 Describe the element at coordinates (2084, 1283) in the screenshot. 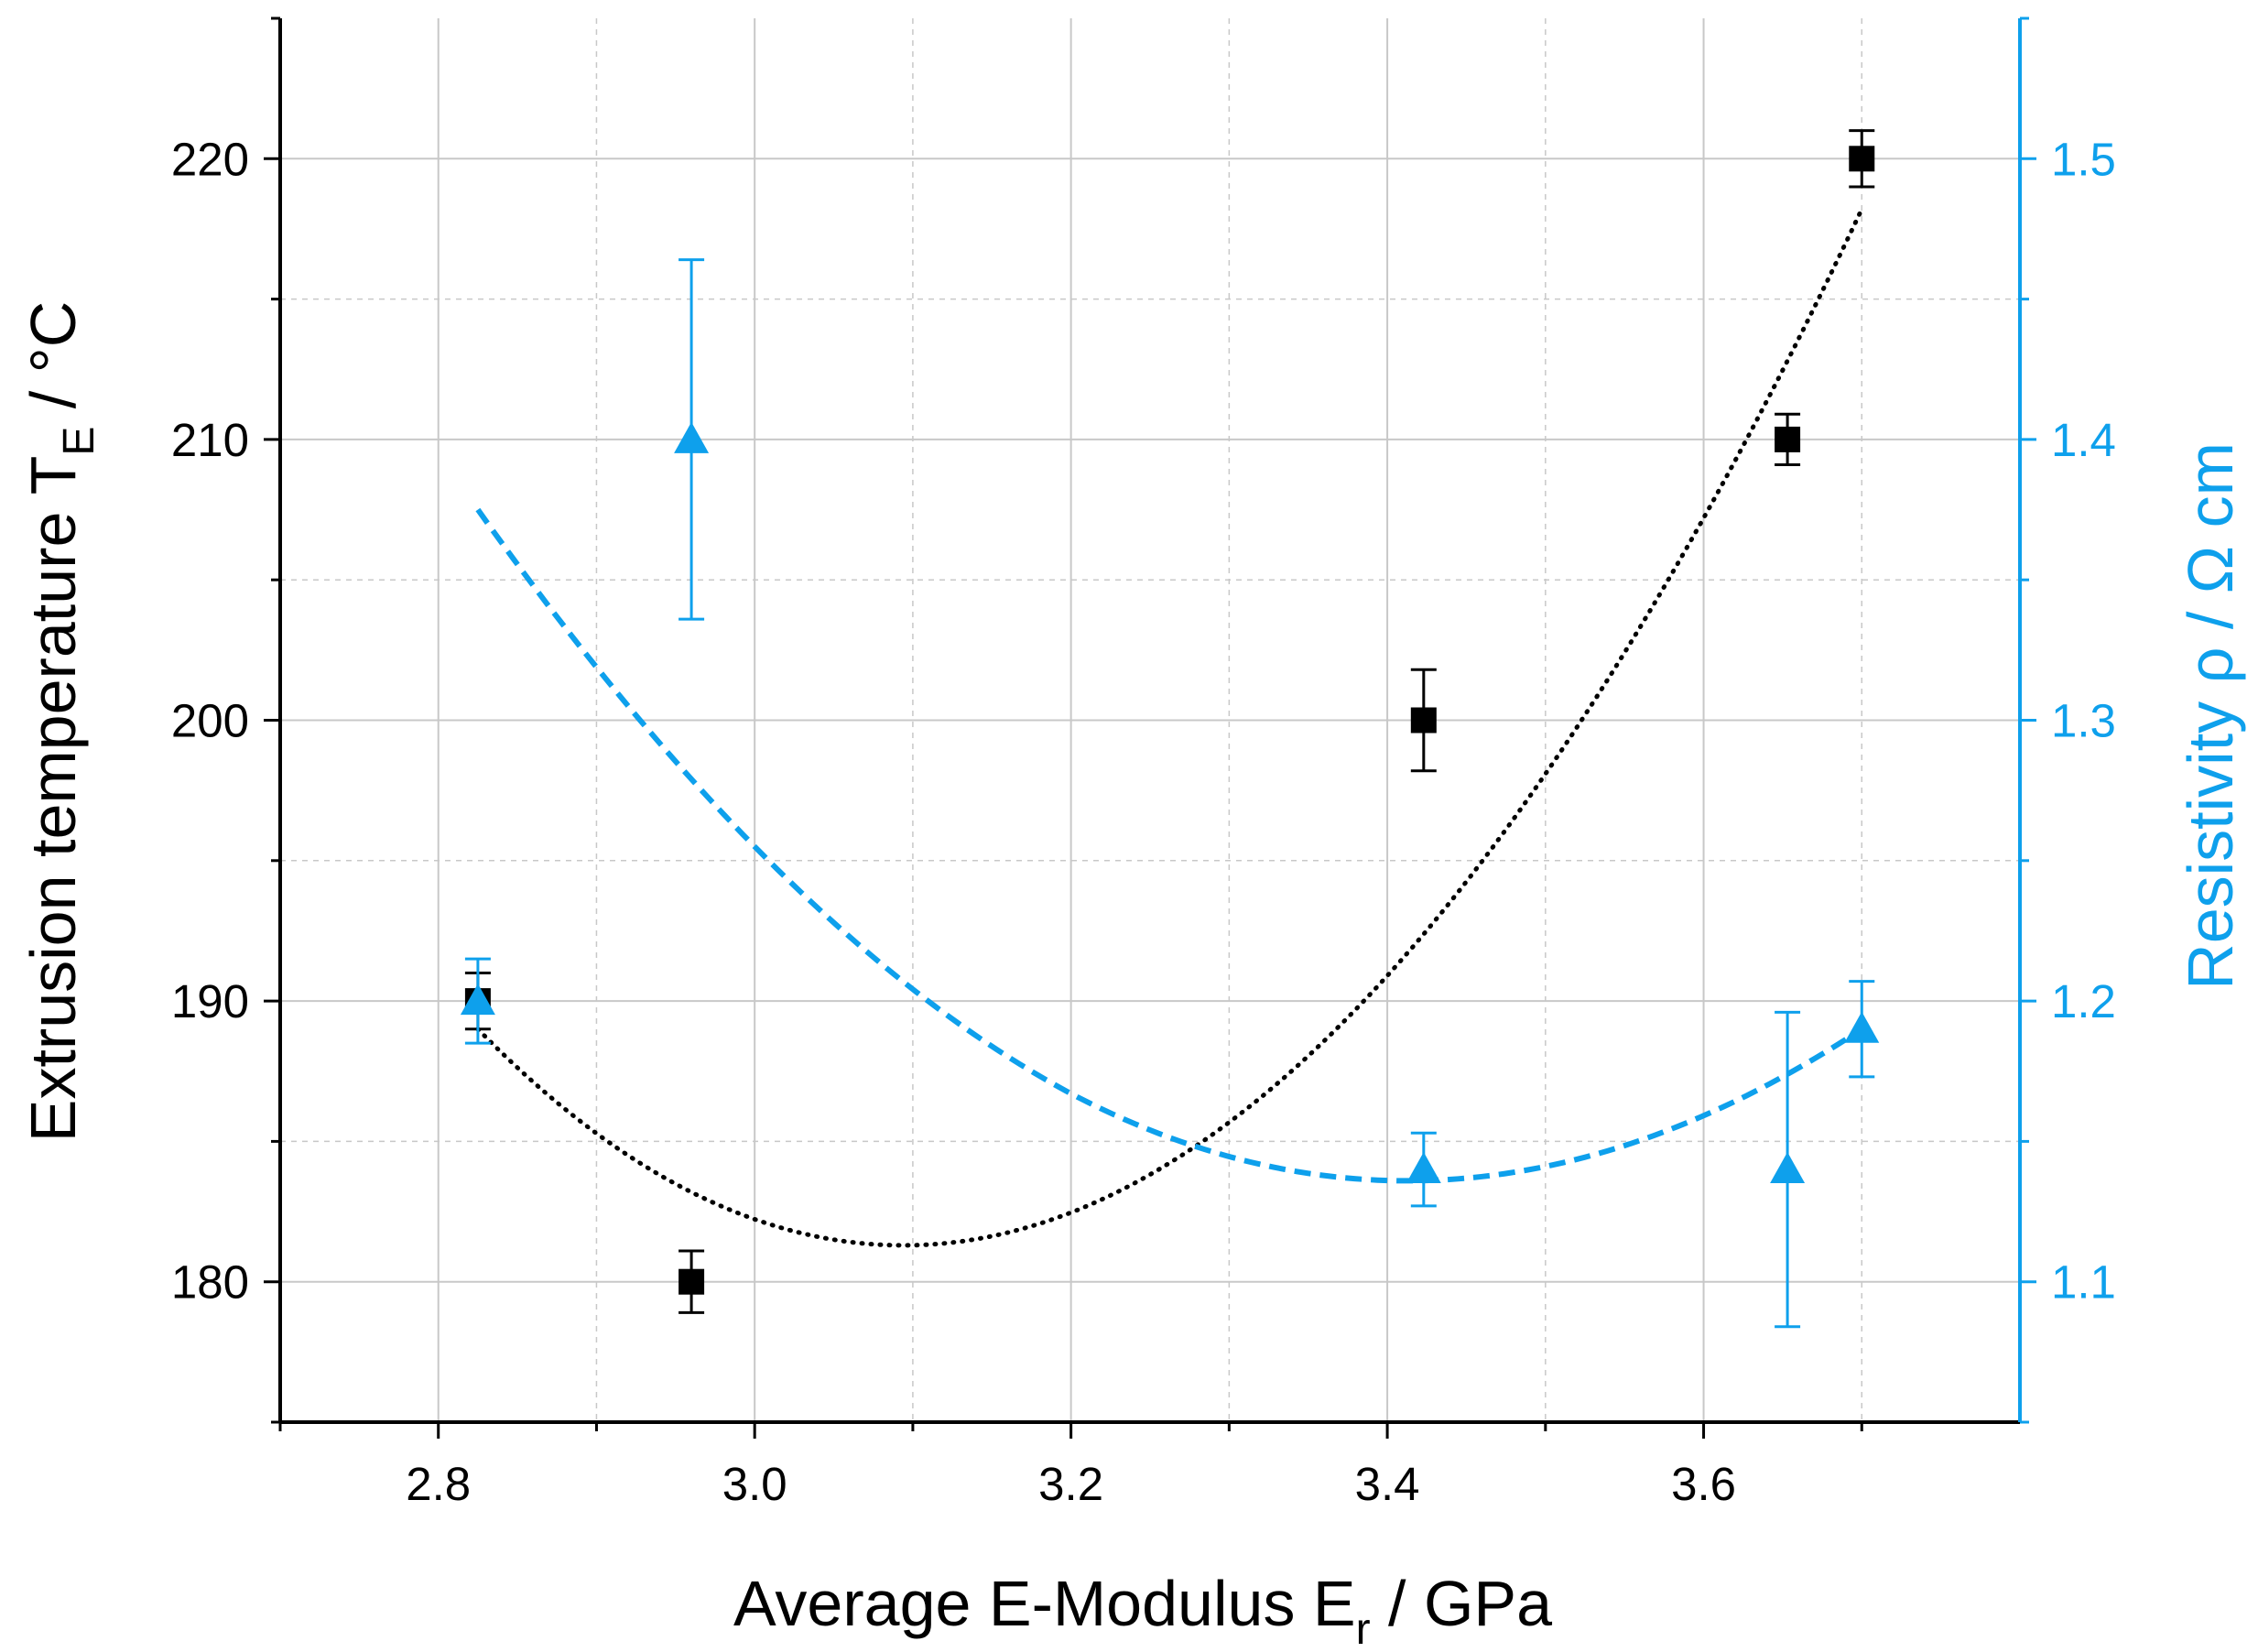

I see `y-tick-label-right: 1.1` at that location.